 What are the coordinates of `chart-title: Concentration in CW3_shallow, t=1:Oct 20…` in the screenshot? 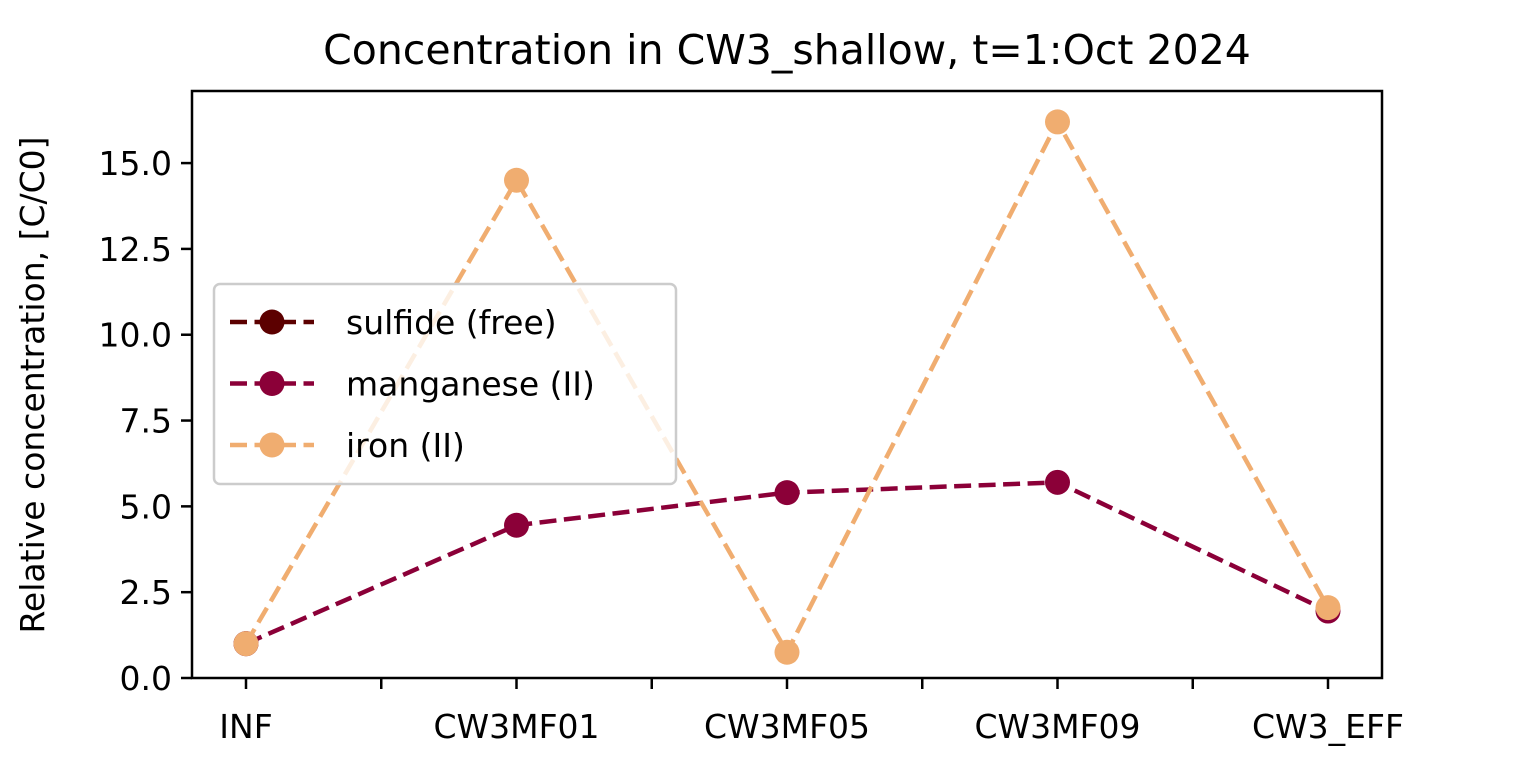 It's located at (787, 50).